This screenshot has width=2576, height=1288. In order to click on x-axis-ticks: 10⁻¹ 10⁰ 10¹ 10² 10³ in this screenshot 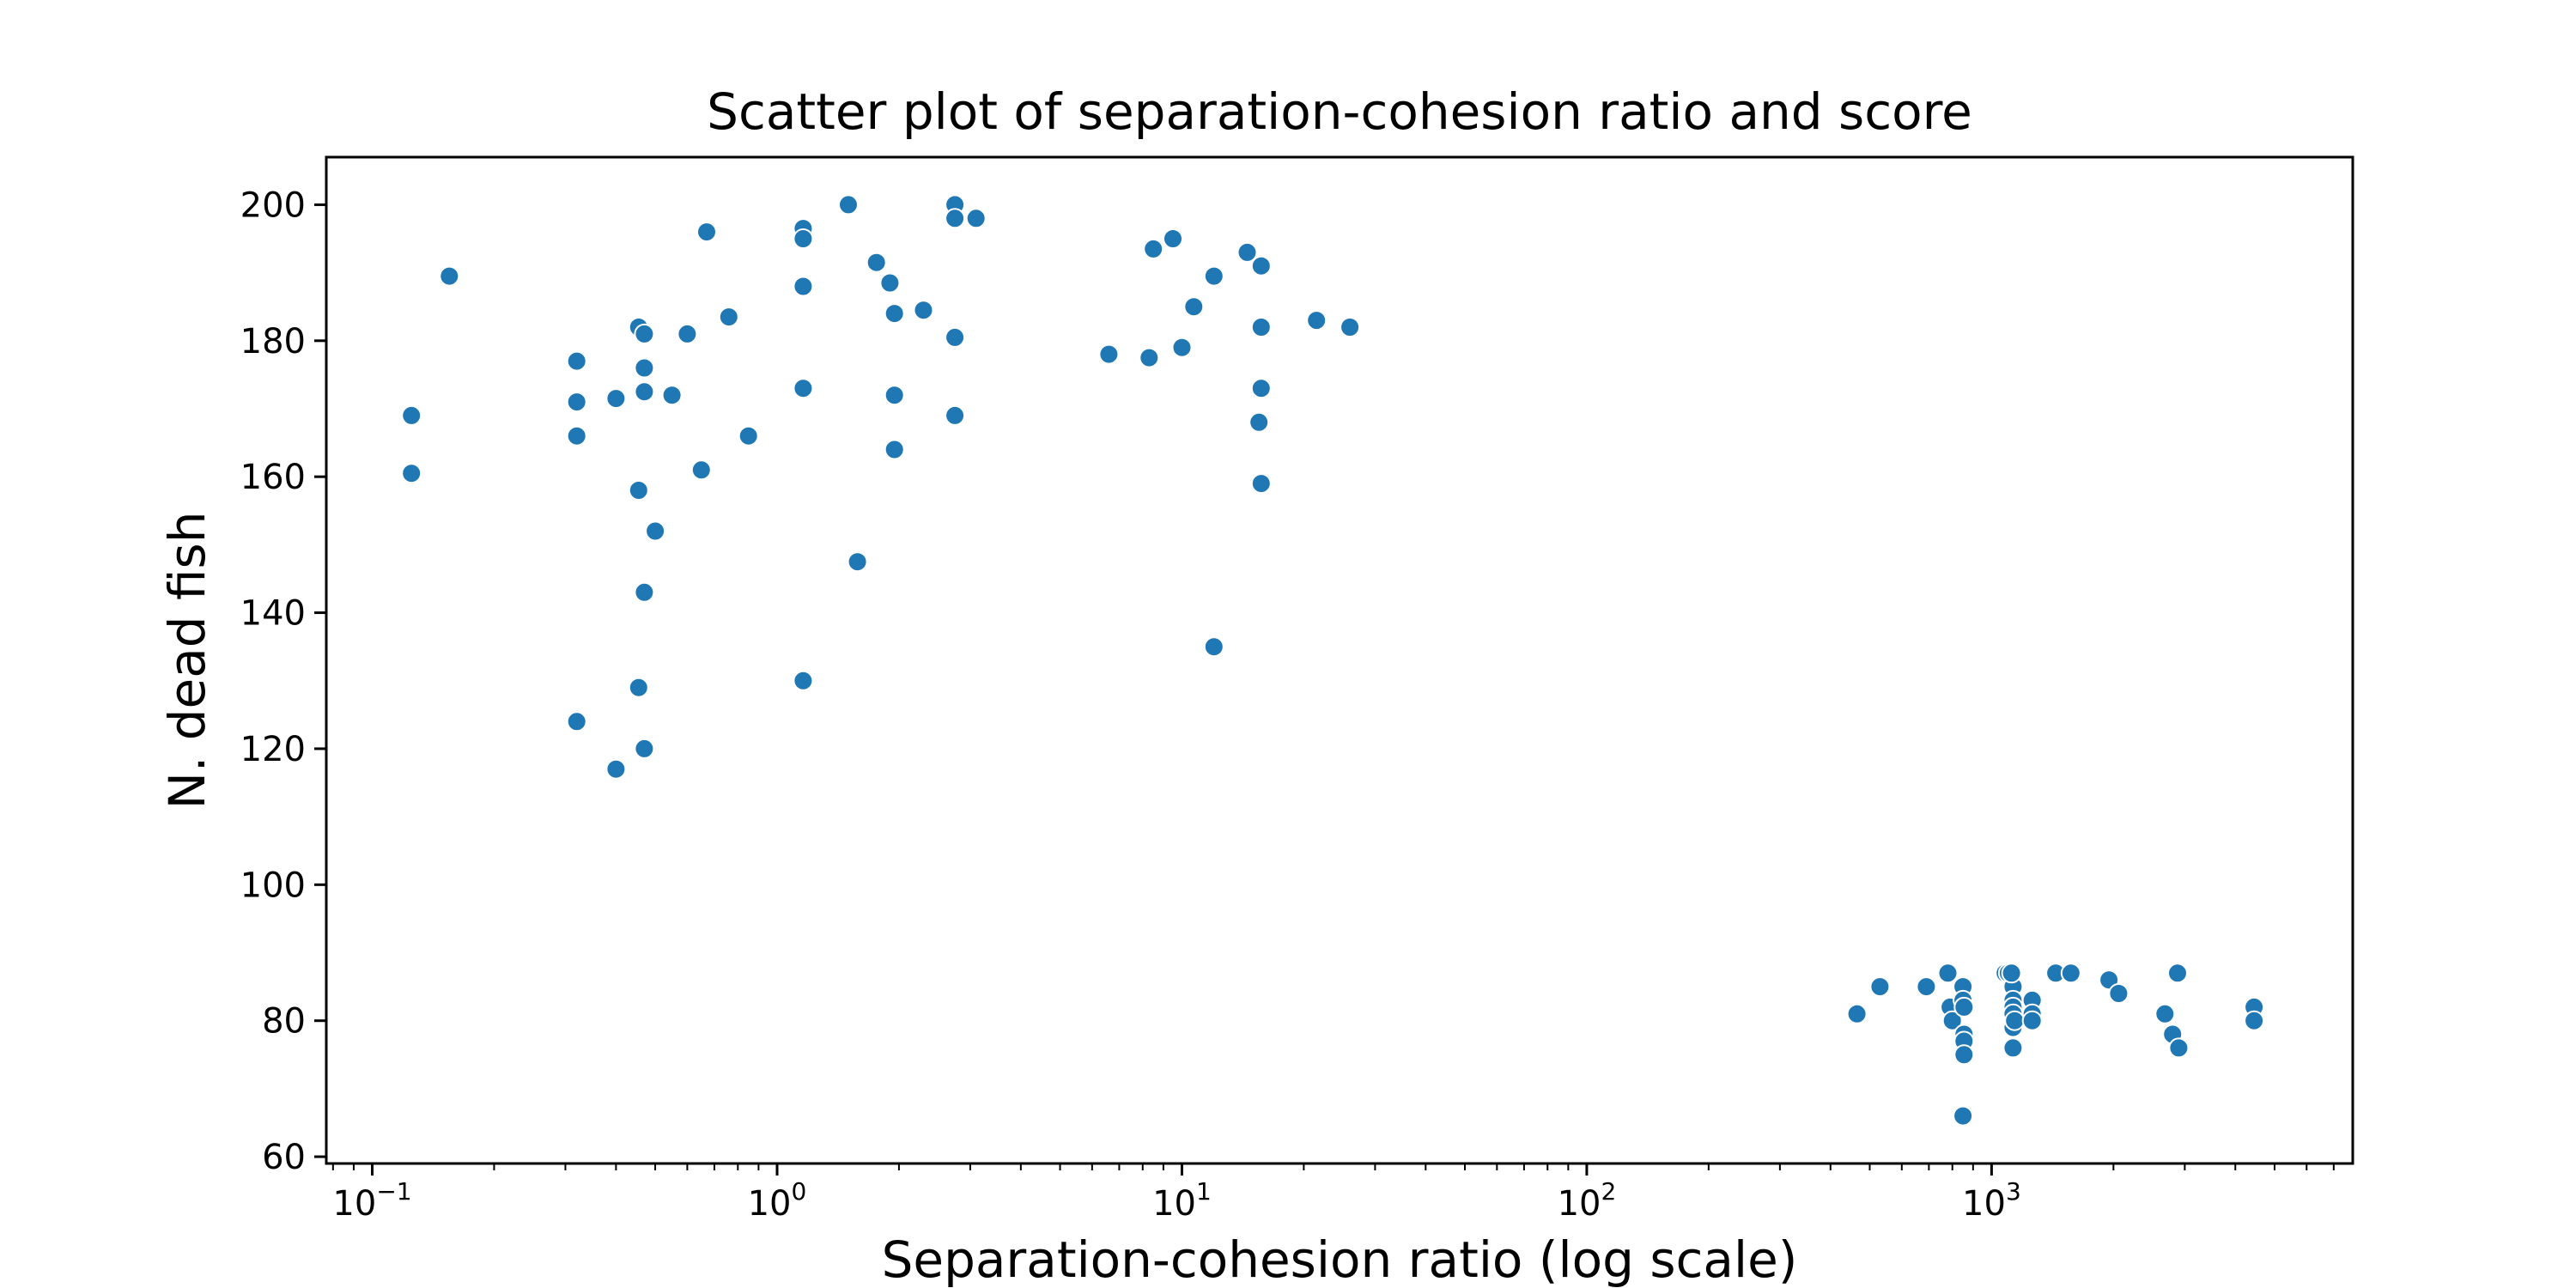, I will do `click(1177, 1193)`.